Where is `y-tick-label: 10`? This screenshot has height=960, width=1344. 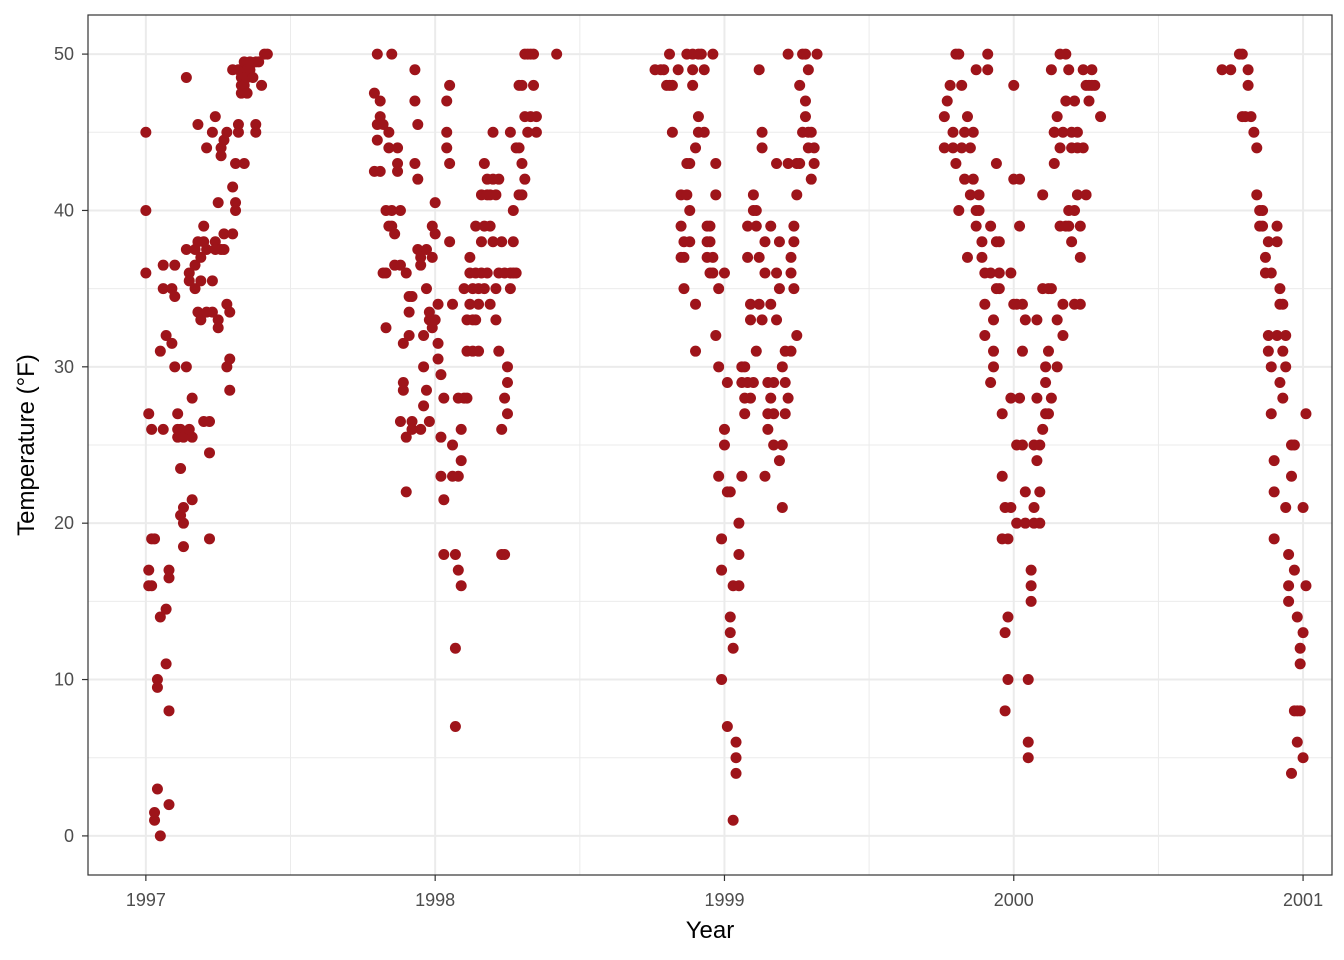
y-tick-label: 10 is located at coordinates (64, 680).